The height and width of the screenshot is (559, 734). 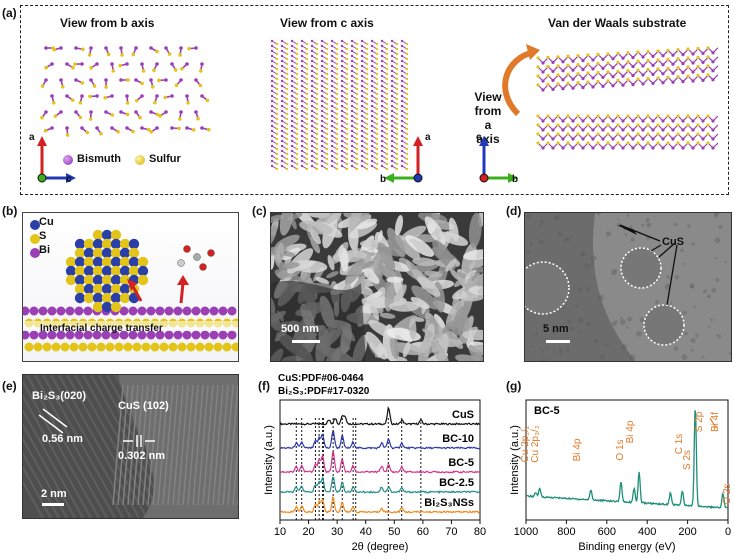 What do you see at coordinates (514, 211) in the screenshot?
I see `panel-d-label: (d)` at bounding box center [514, 211].